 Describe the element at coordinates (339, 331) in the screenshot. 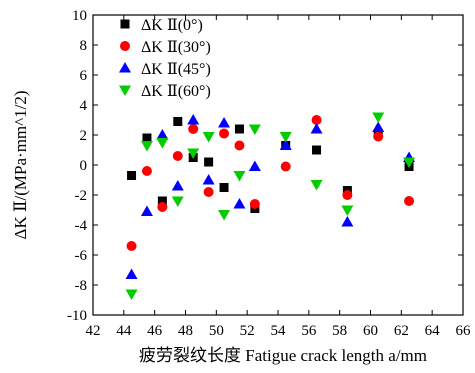

I see `x-tick-label: 58` at that location.